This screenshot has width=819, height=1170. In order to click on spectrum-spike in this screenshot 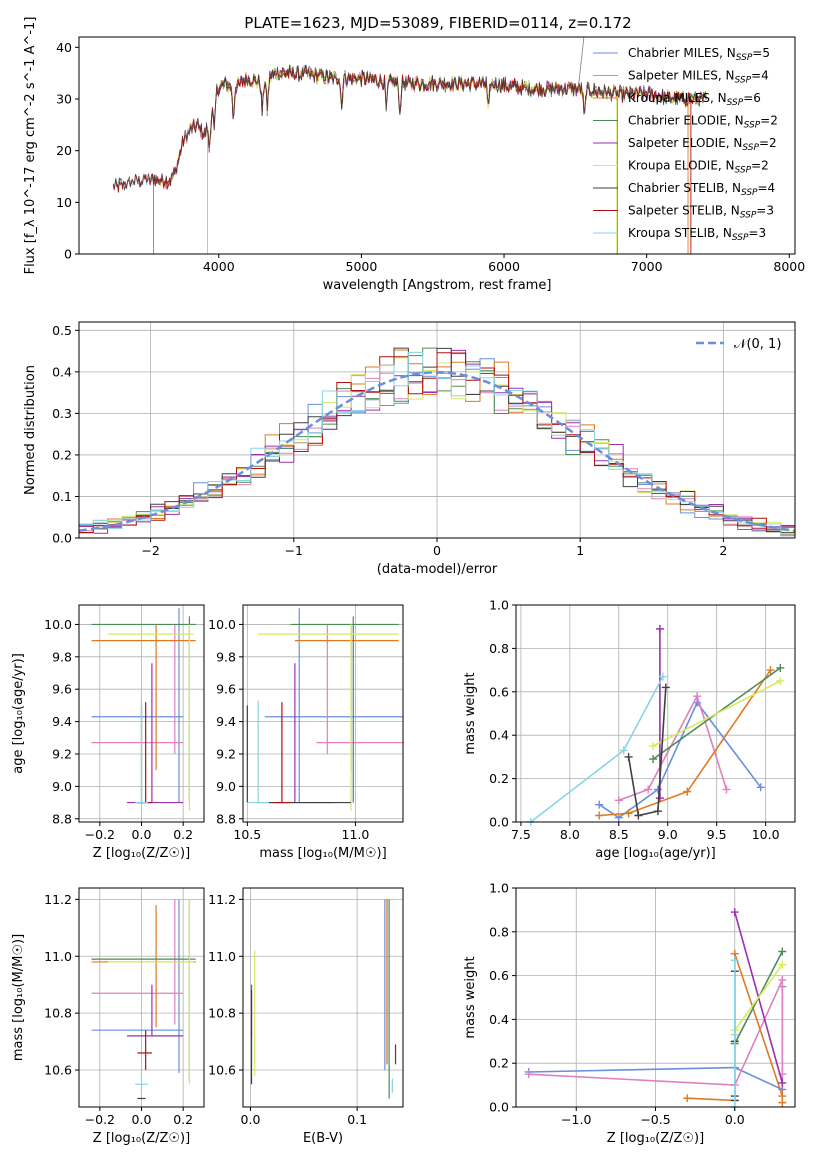, I will do `click(581, 63)`.